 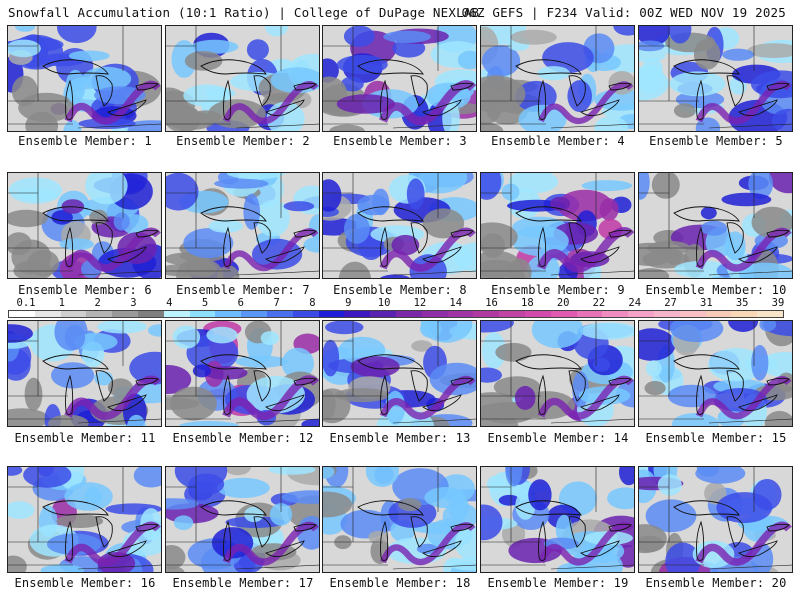 What do you see at coordinates (527, 303) in the screenshot?
I see `colorbar-tick-label: 18` at bounding box center [527, 303].